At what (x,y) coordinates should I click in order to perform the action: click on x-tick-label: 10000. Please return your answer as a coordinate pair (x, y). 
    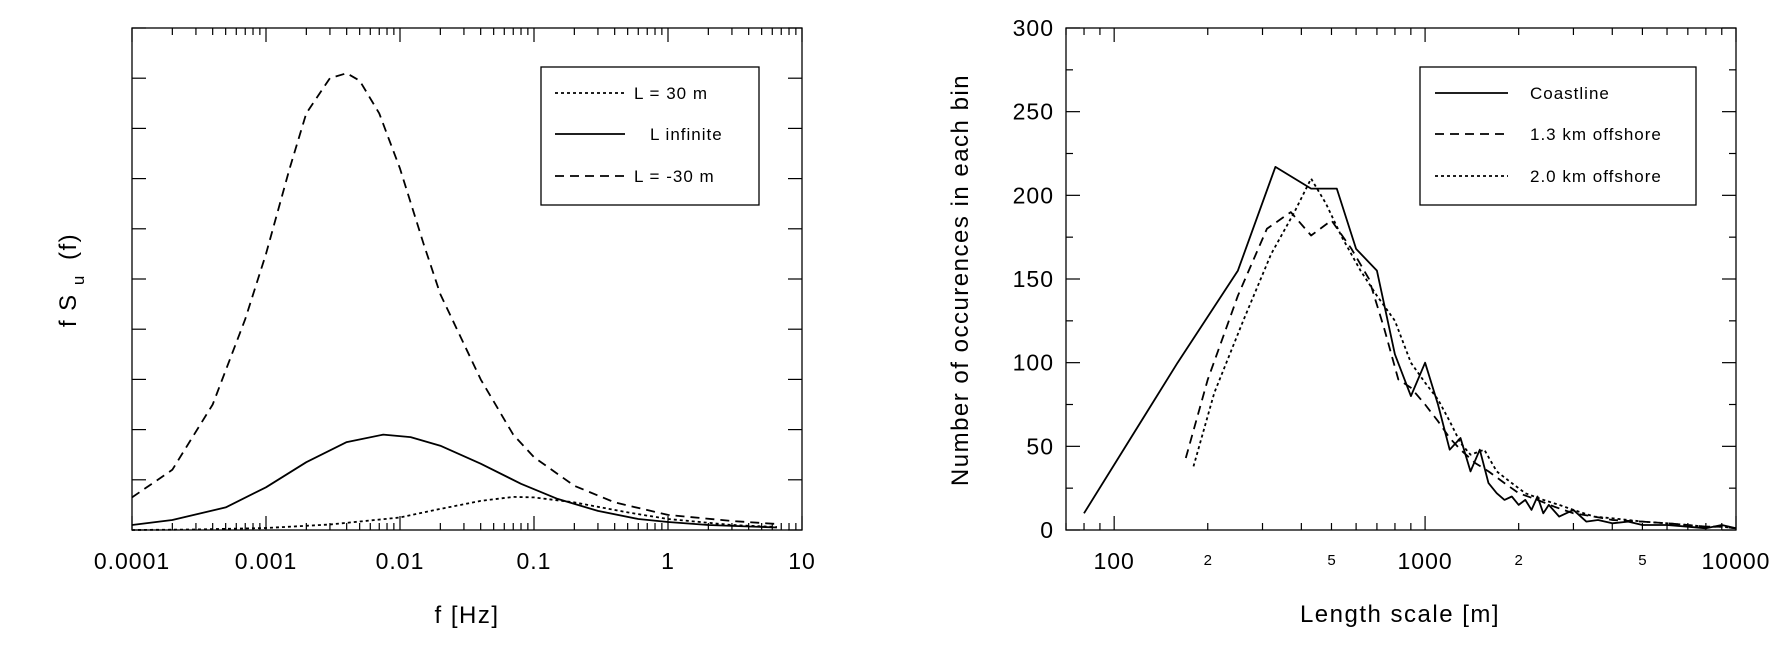
    Looking at the image, I should click on (1736, 561).